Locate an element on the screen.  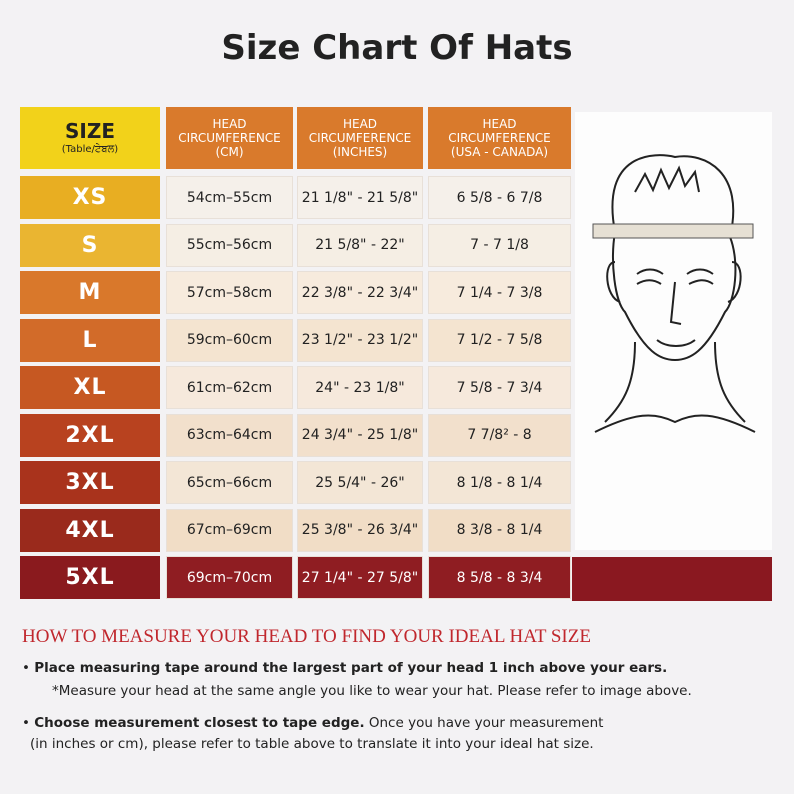
measurement: 24 3/4" - 25 1/8" is located at coordinates (360, 435).